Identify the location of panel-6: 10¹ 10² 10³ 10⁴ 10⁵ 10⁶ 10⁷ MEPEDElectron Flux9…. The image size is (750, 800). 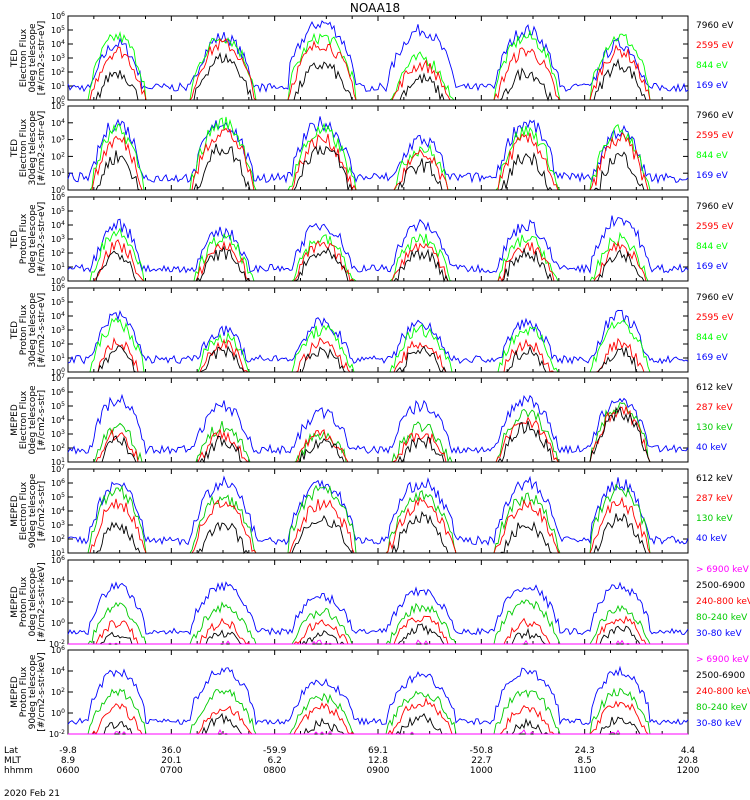
(371, 511).